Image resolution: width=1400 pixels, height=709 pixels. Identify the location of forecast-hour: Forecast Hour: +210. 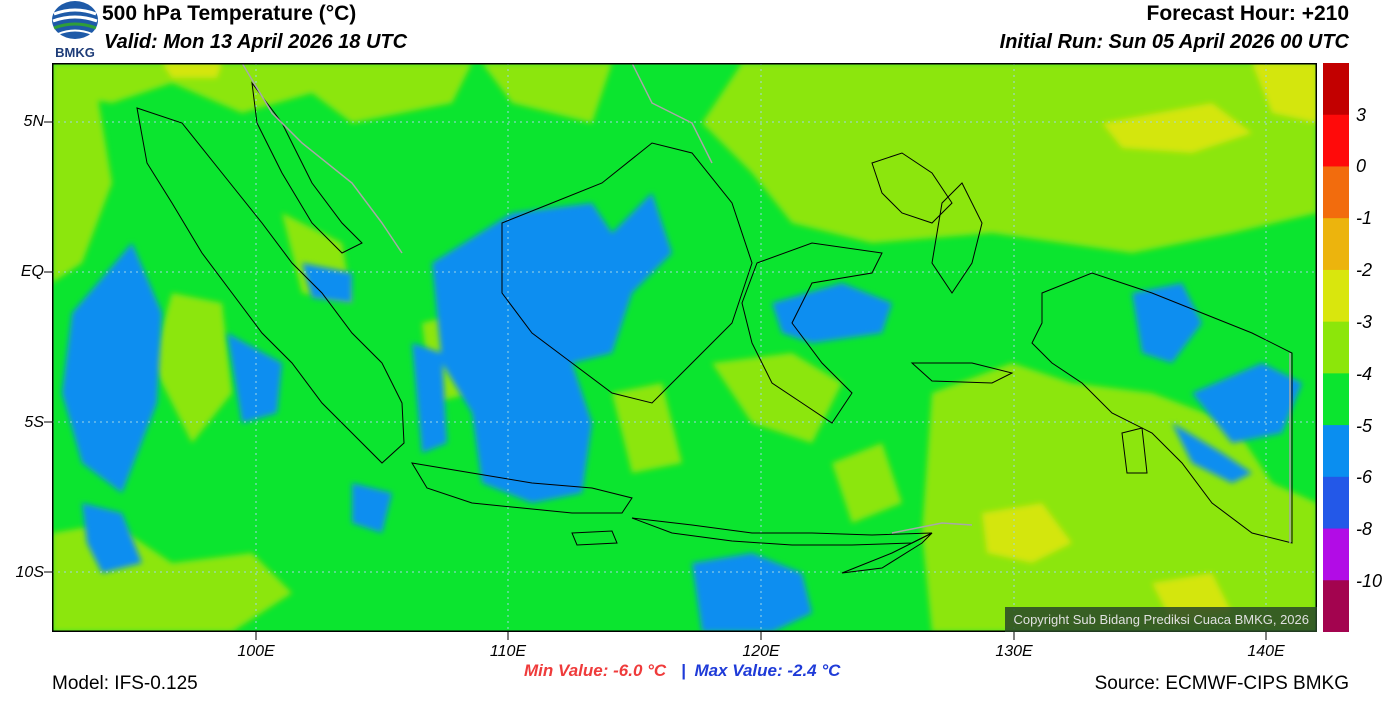
(1248, 13).